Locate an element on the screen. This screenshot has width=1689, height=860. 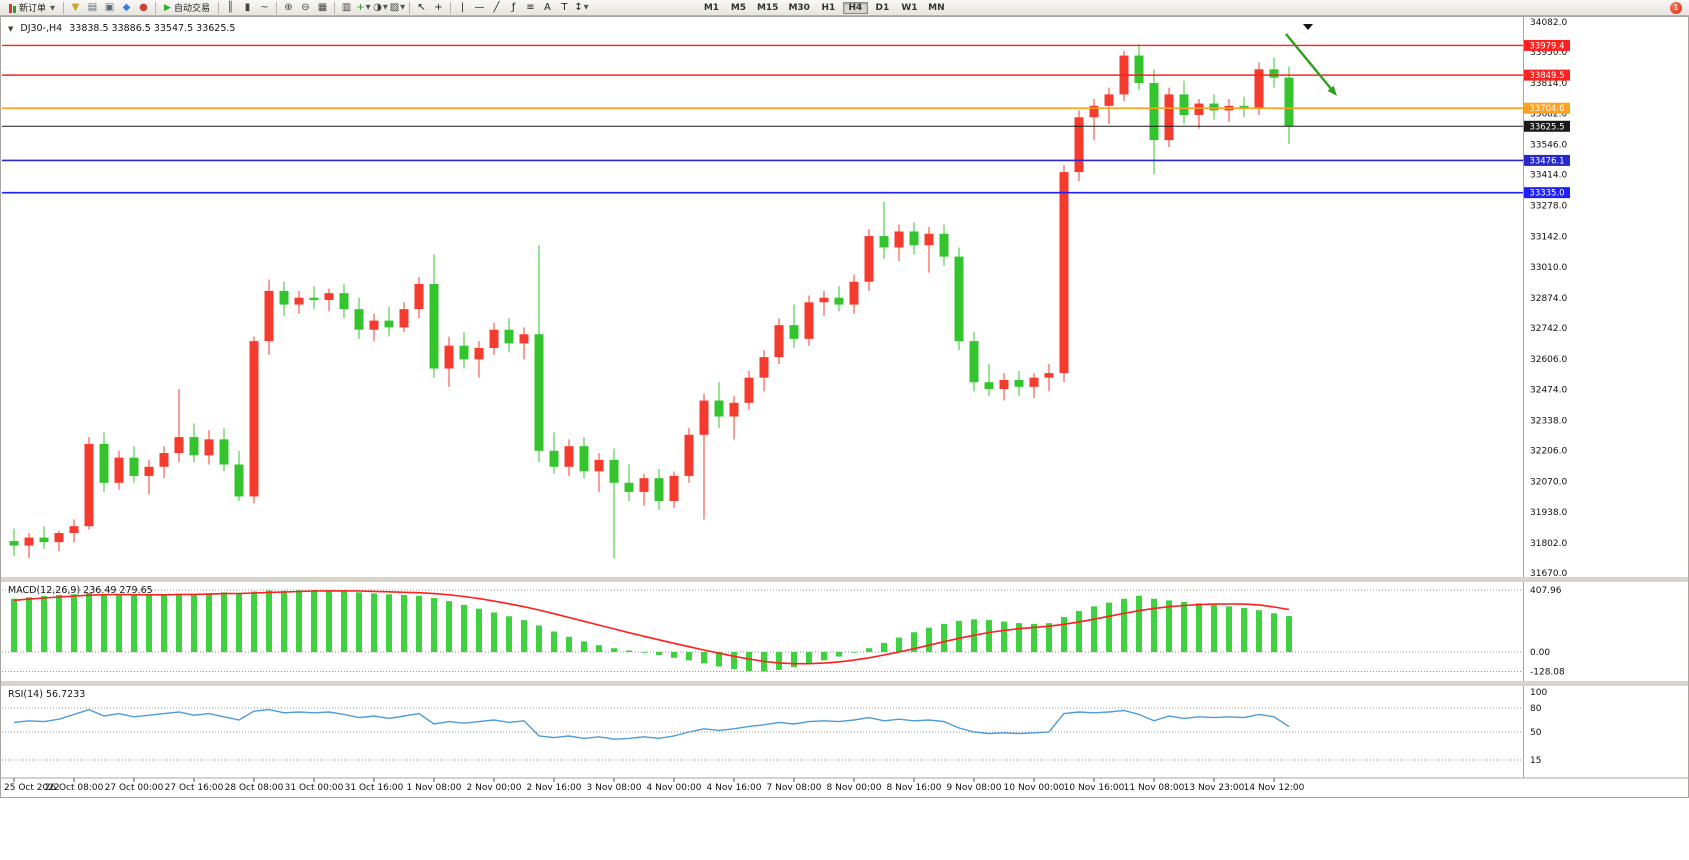
timeframe-m30: M30 is located at coordinates (799, 7).